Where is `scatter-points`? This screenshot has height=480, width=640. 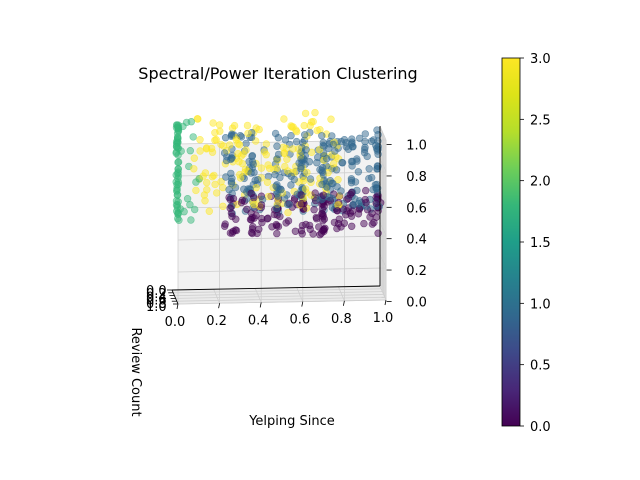 scatter-points is located at coordinates (278, 173).